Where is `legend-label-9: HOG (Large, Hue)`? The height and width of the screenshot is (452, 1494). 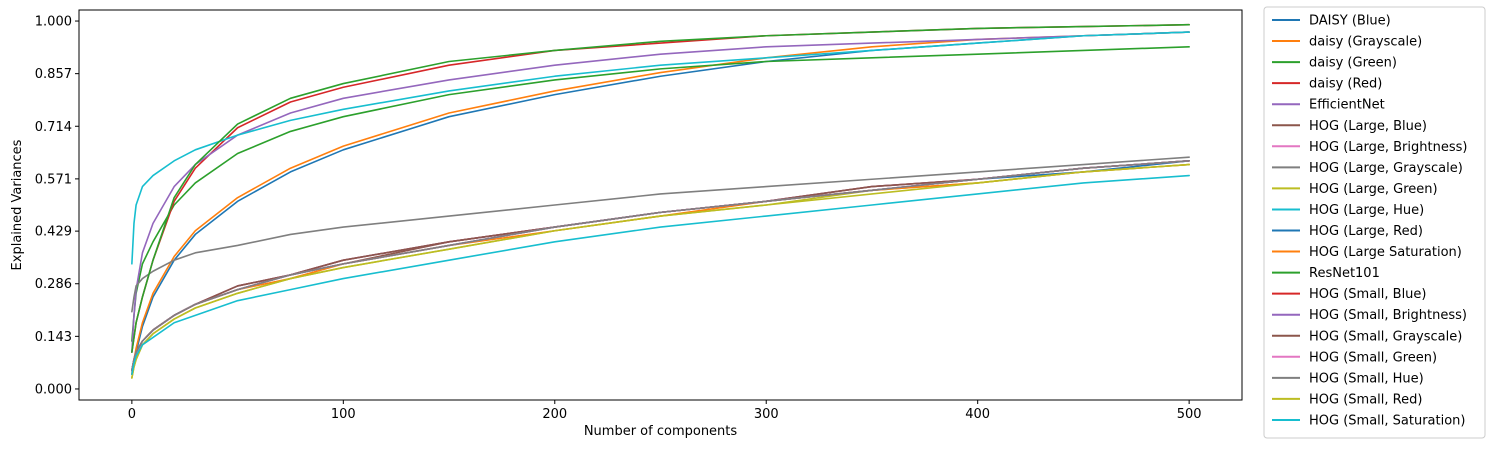 legend-label-9: HOG (Large, Hue) is located at coordinates (1366, 210).